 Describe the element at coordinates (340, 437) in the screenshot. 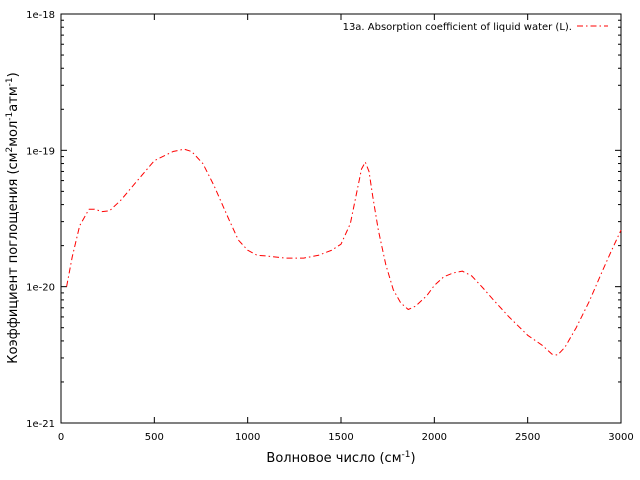

I see `x-tick-label: 1500` at that location.